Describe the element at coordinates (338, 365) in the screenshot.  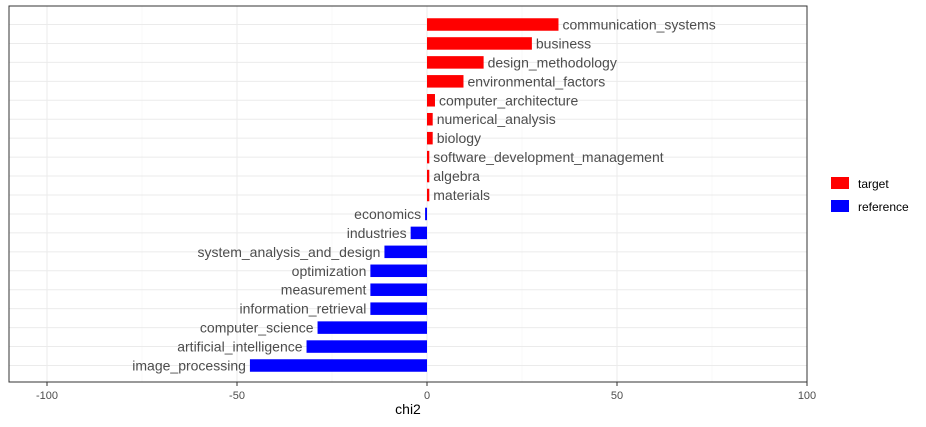
I see `bar-image_processing` at that location.